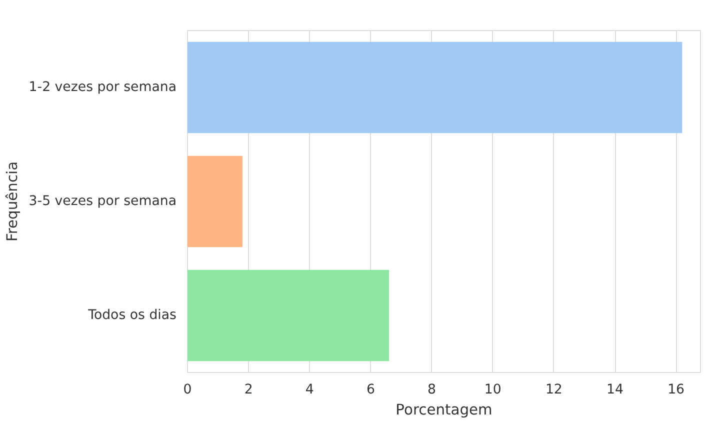 The width and height of the screenshot is (705, 421). What do you see at coordinates (432, 390) in the screenshot?
I see `x-tick-label: 8` at bounding box center [432, 390].